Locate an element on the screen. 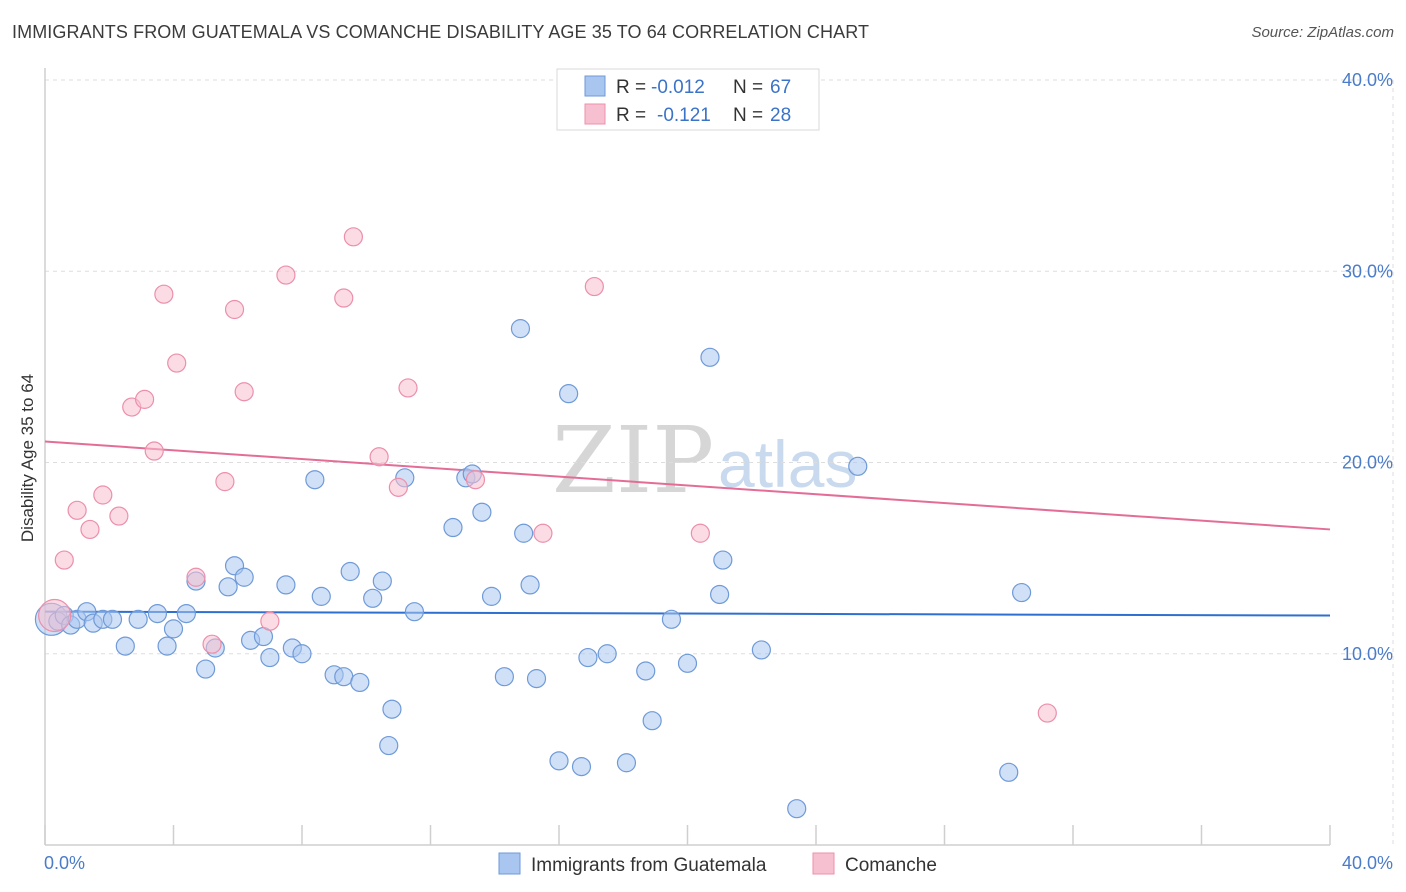 This screenshot has width=1406, height=892. legend-swatch-blue is located at coordinates (595, 86).